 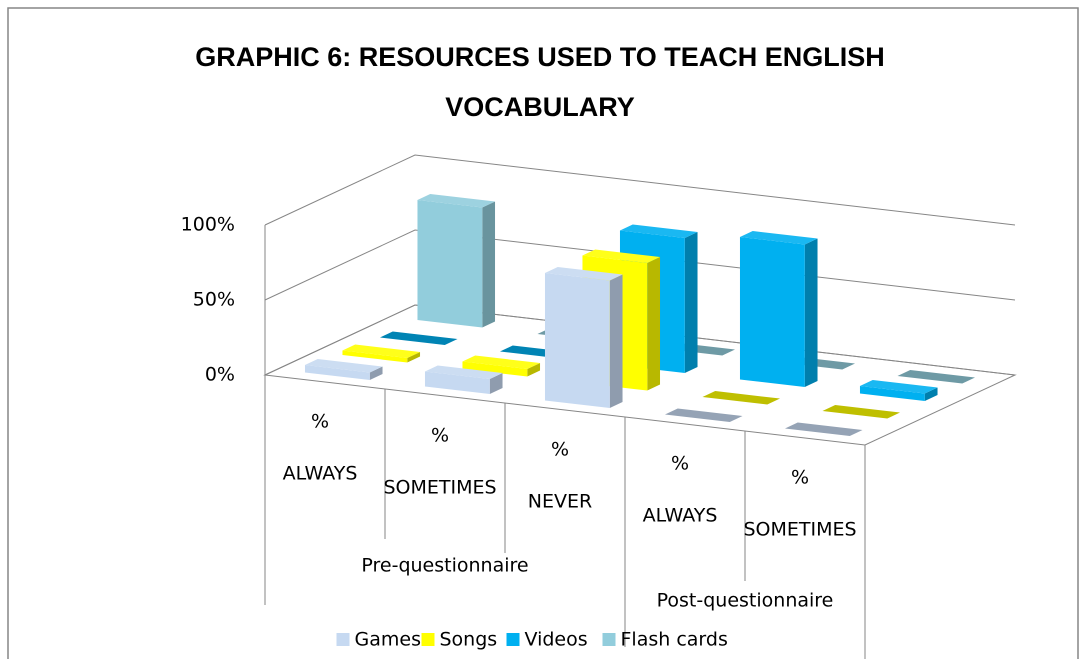 I want to click on grid-line, so click(x=640, y=190).